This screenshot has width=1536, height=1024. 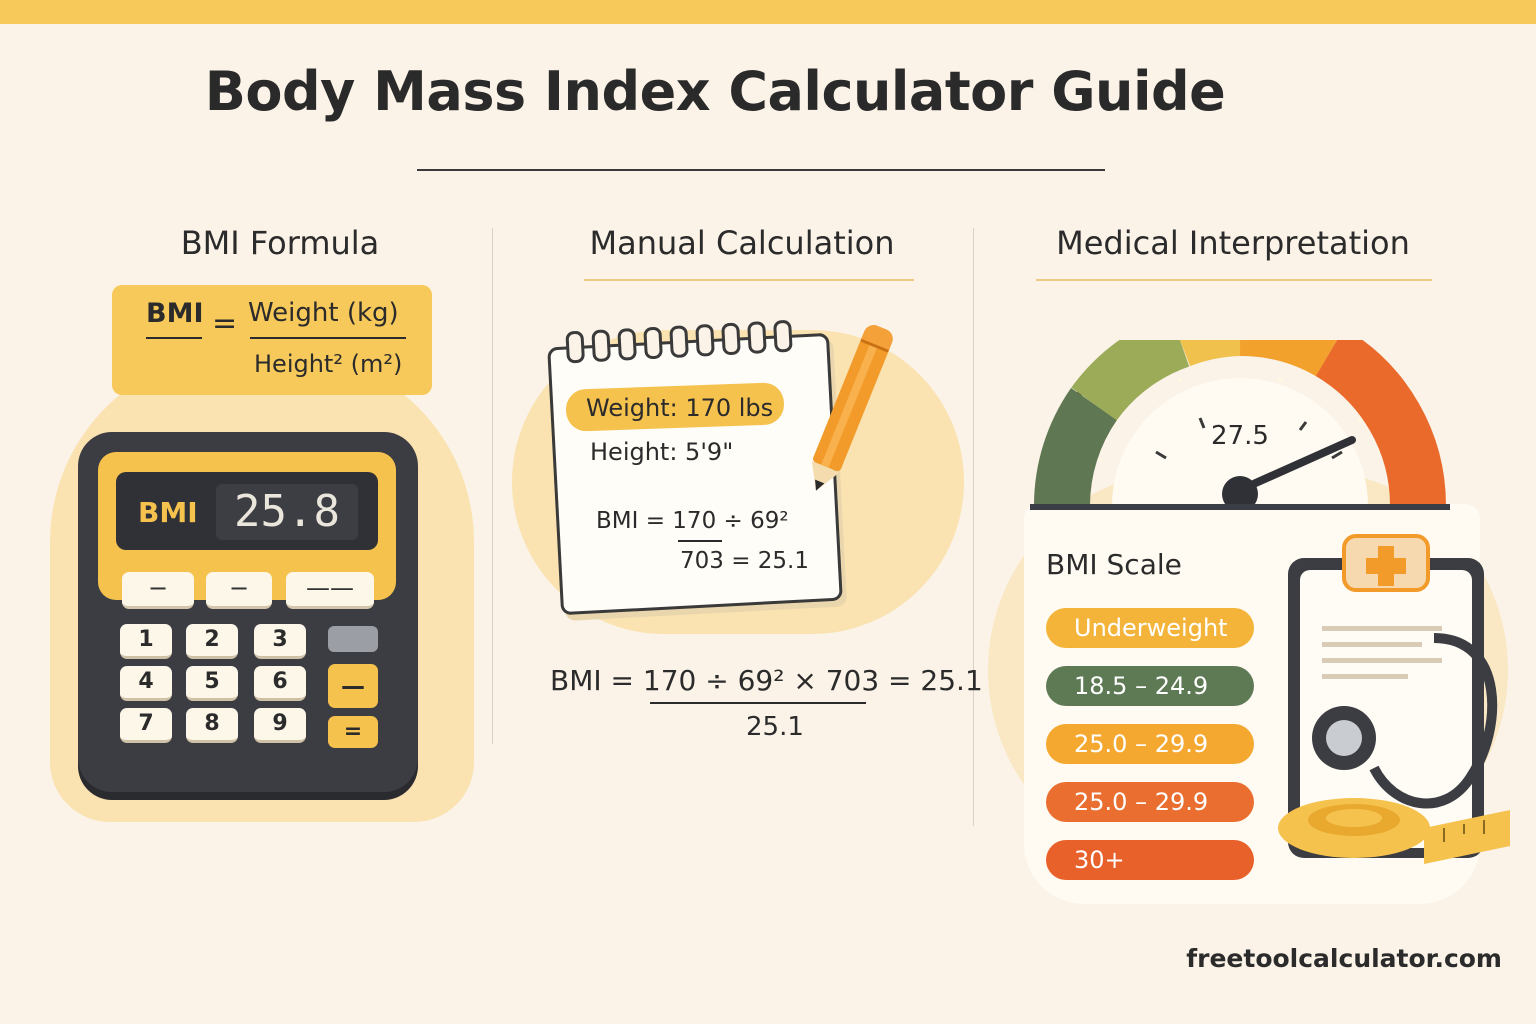 What do you see at coordinates (761, 170) in the screenshot?
I see `title-divider` at bounding box center [761, 170].